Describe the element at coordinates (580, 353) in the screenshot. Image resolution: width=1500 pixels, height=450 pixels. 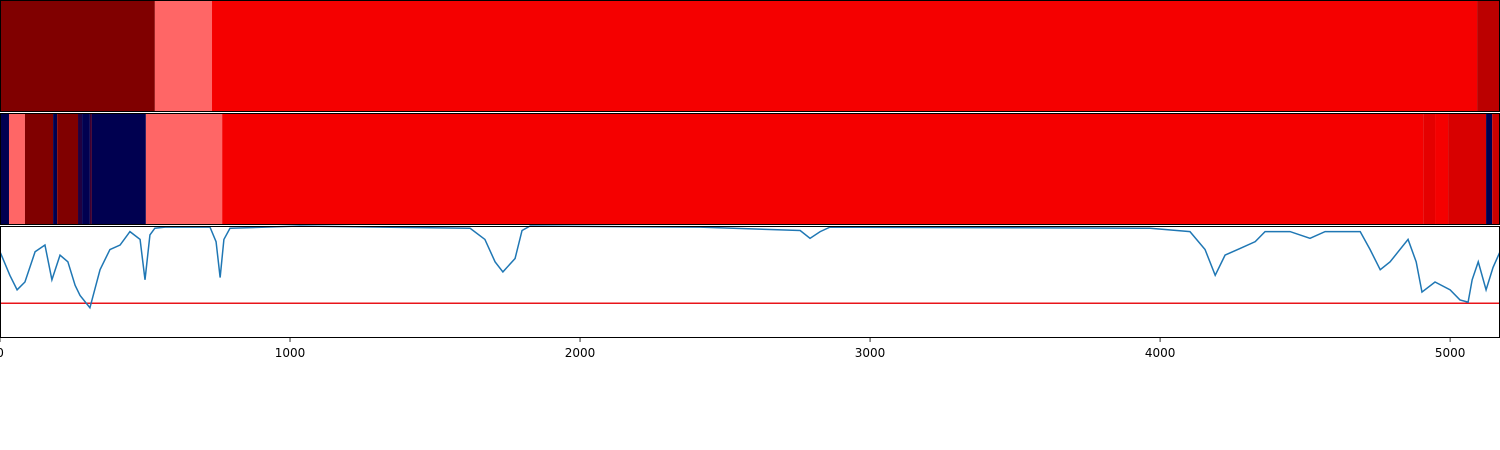
I see `x-tick-label: 2000` at that location.